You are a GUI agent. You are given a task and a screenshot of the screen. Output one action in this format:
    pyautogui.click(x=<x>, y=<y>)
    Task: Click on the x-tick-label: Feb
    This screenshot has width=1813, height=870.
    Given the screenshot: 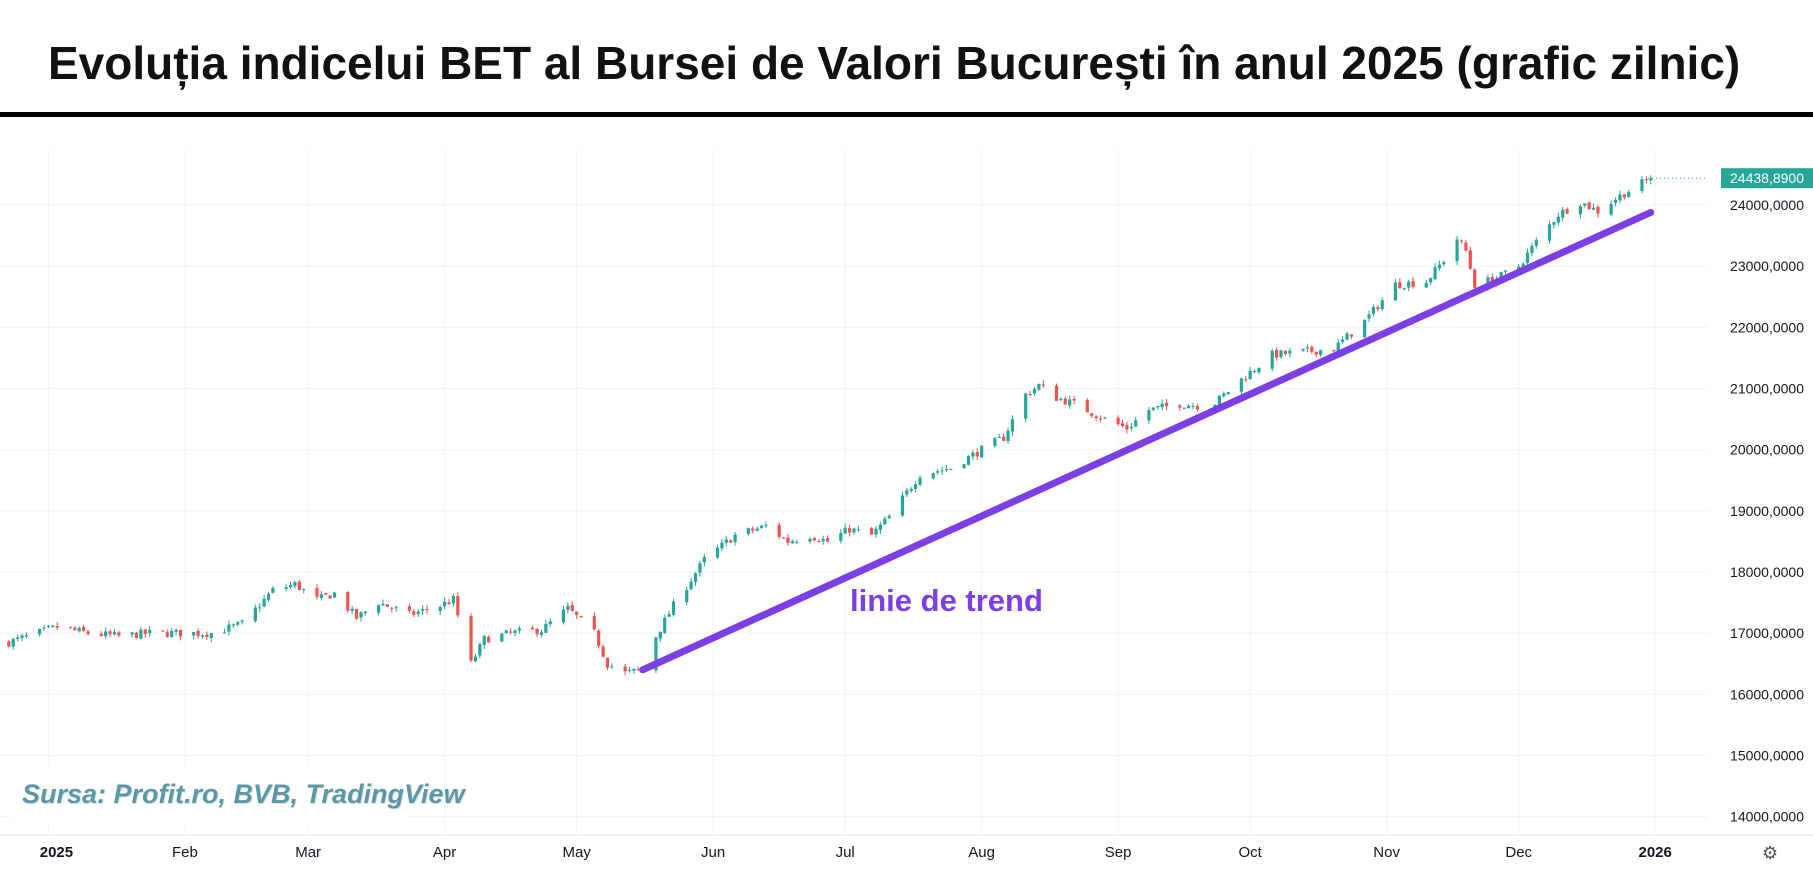 What is the action you would take?
    pyautogui.click(x=185, y=852)
    